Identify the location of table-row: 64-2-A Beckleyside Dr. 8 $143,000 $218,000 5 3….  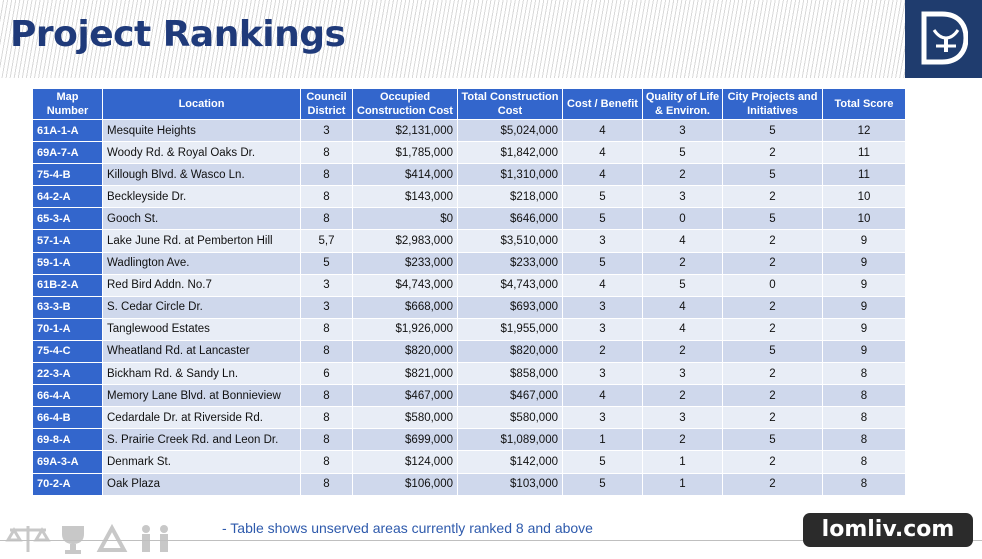
(469, 197).